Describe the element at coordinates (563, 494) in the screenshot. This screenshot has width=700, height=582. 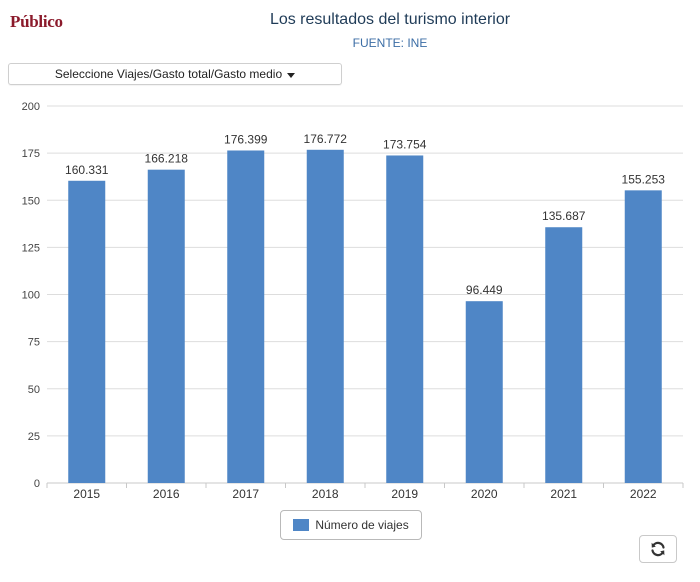
I see `x-tick-label-2021: 2021` at that location.